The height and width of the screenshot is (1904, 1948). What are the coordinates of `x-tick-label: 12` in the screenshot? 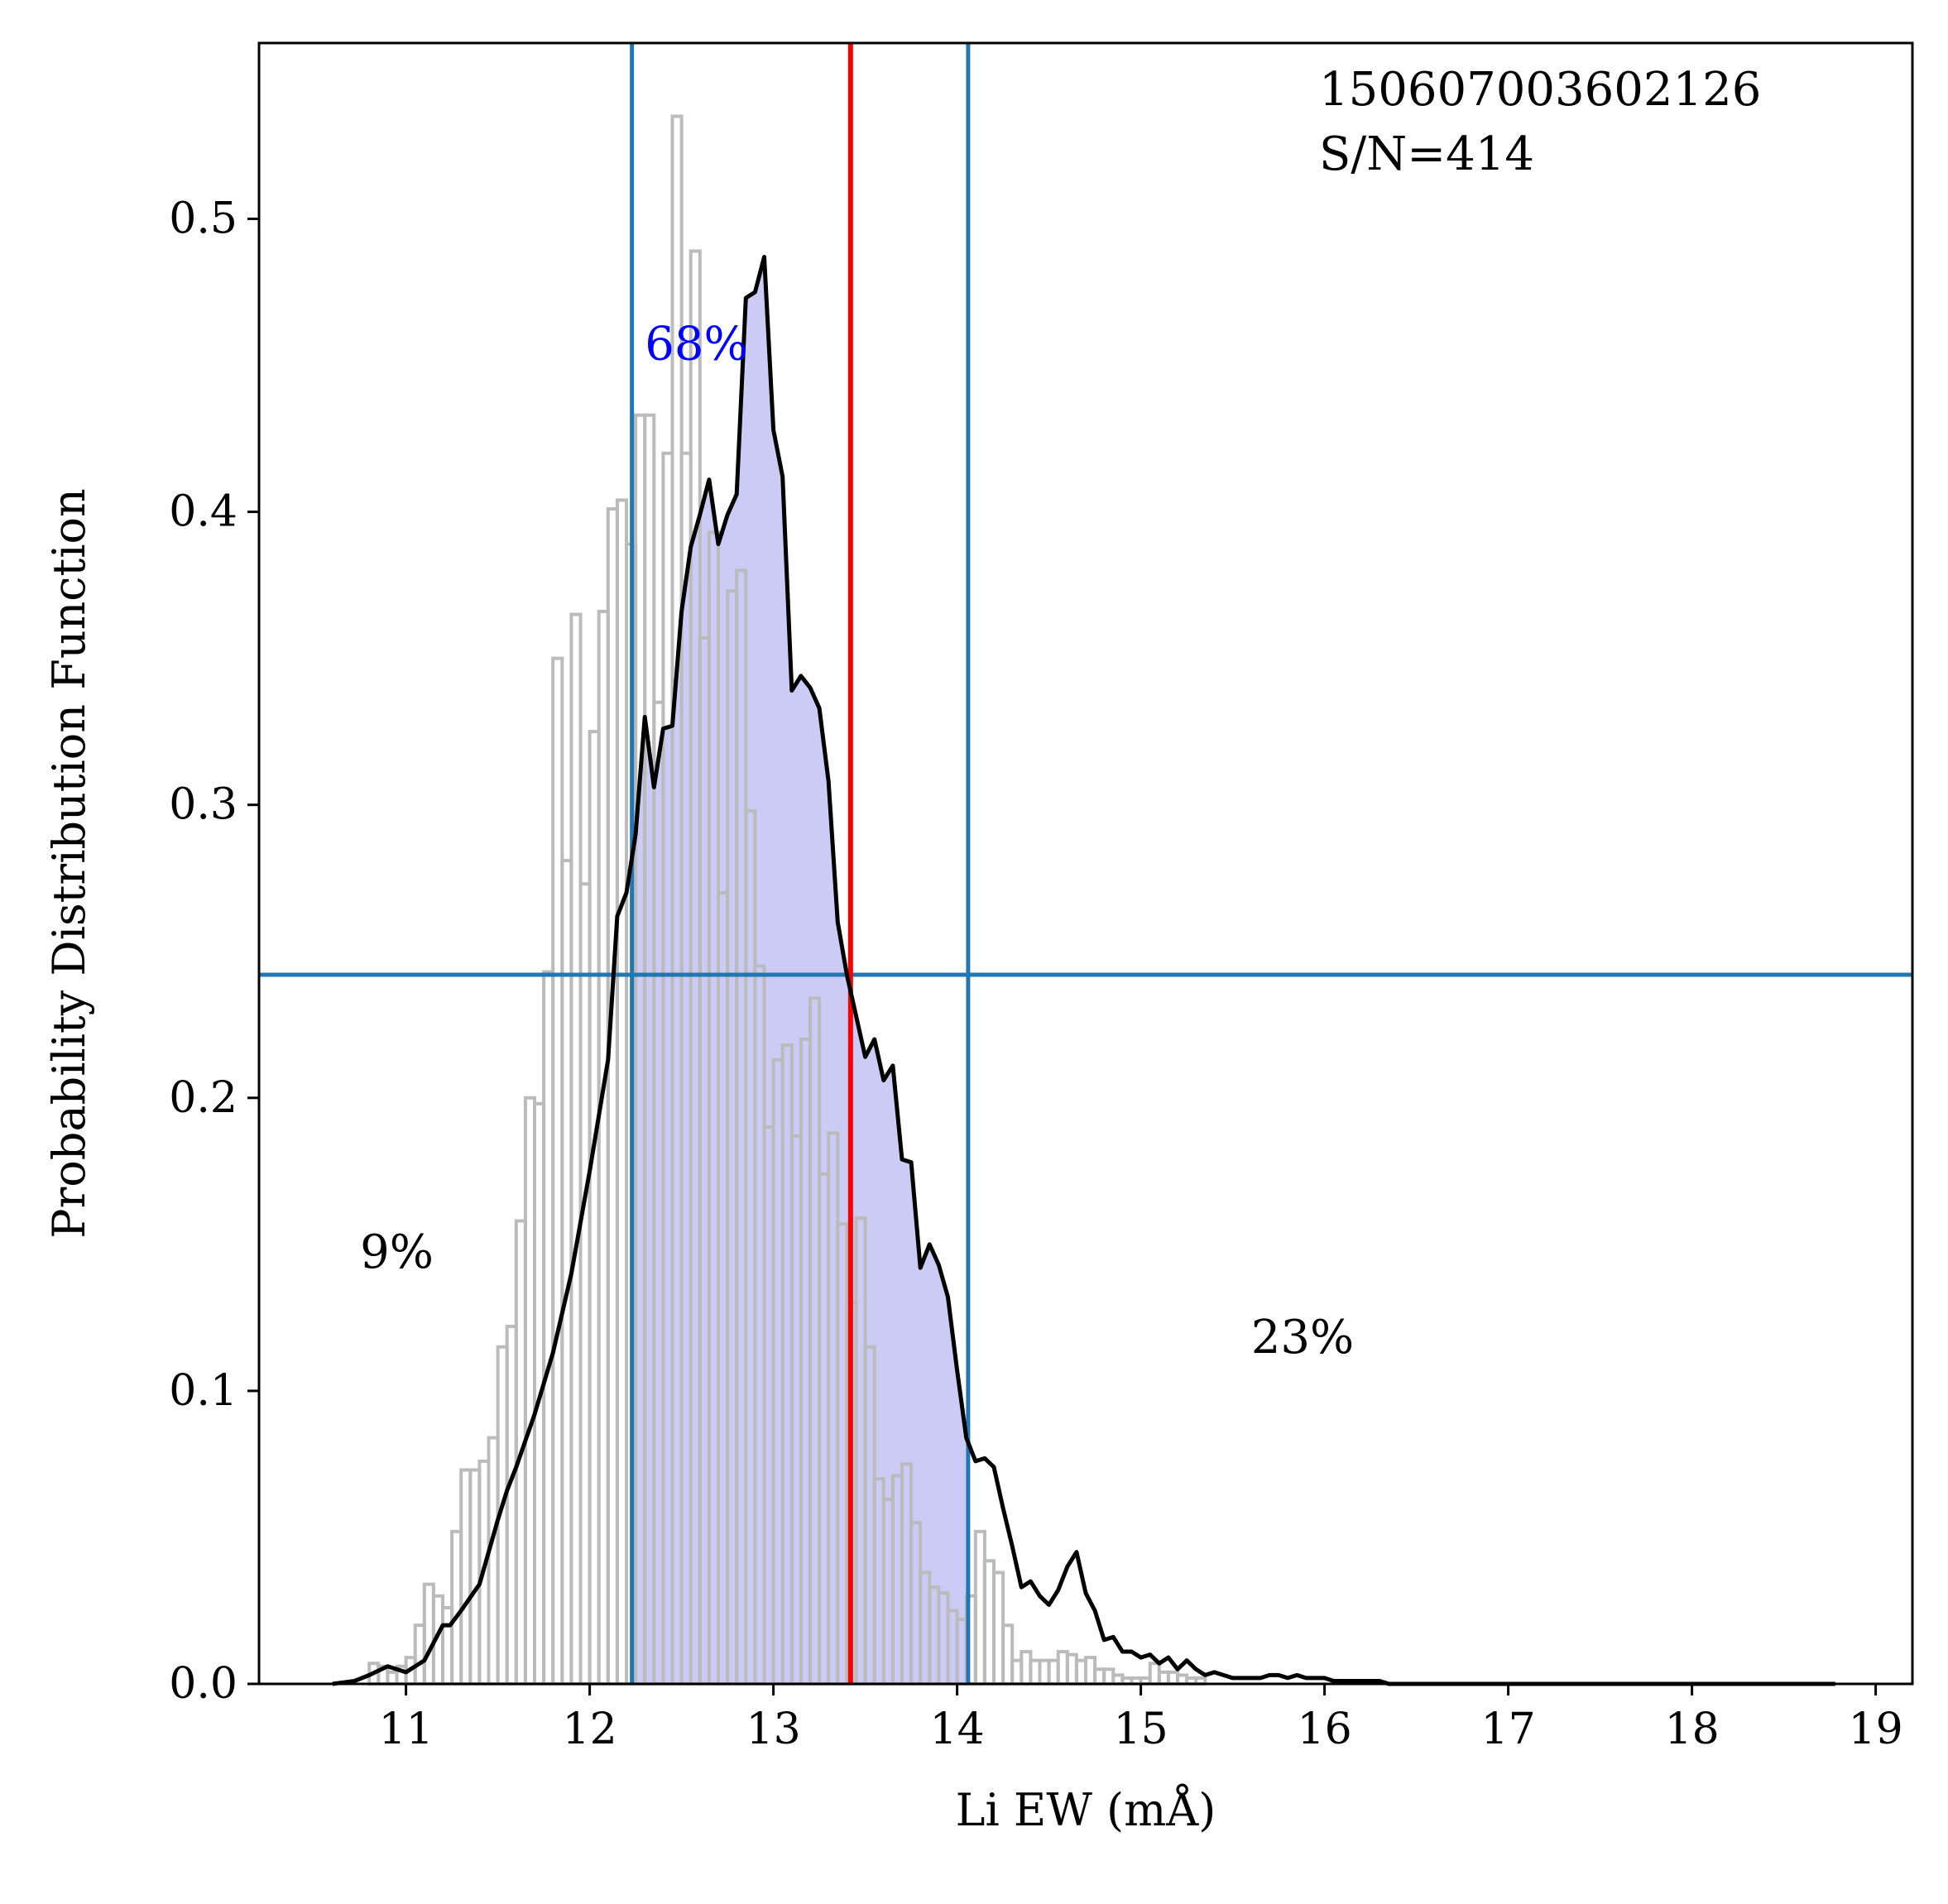 It's located at (590, 1729).